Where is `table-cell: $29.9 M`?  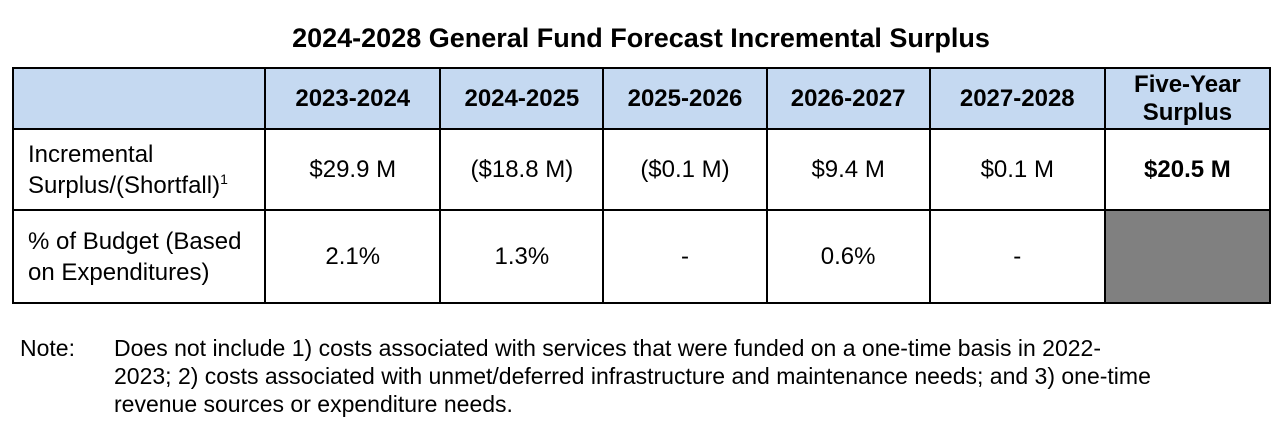 table-cell: $29.9 M is located at coordinates (353, 169).